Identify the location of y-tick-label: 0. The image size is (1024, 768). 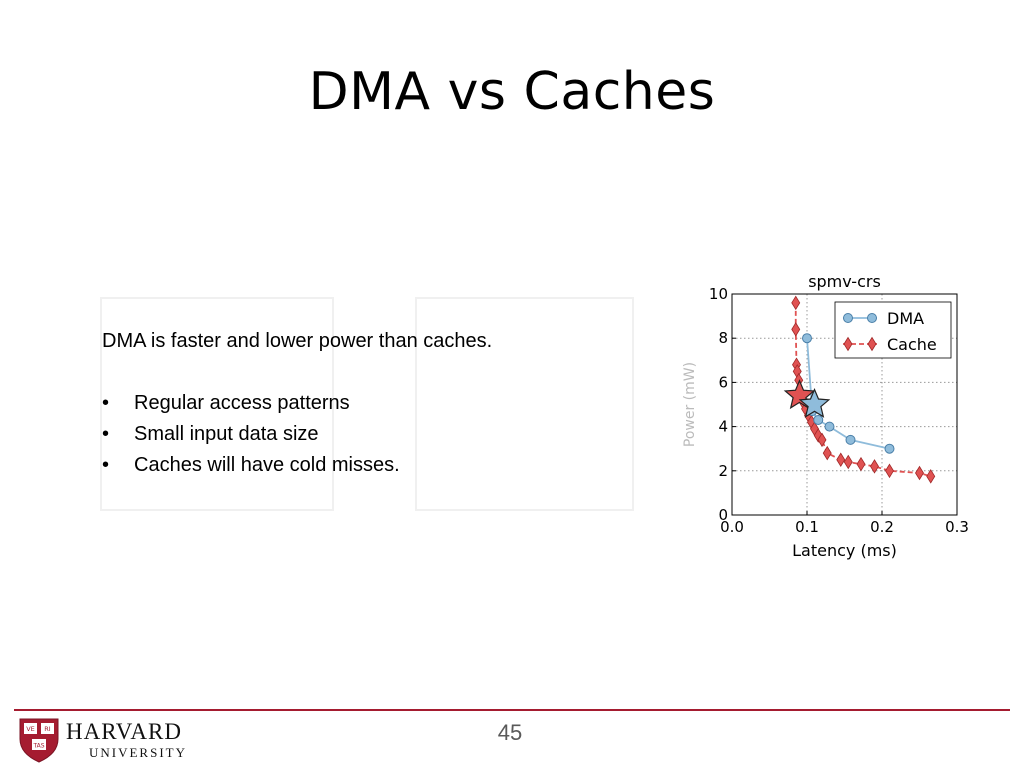
(723, 515).